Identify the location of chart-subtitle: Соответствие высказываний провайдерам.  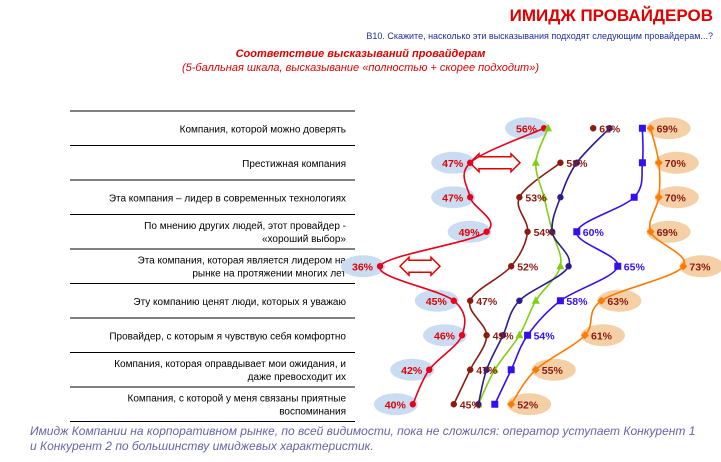
(360, 54).